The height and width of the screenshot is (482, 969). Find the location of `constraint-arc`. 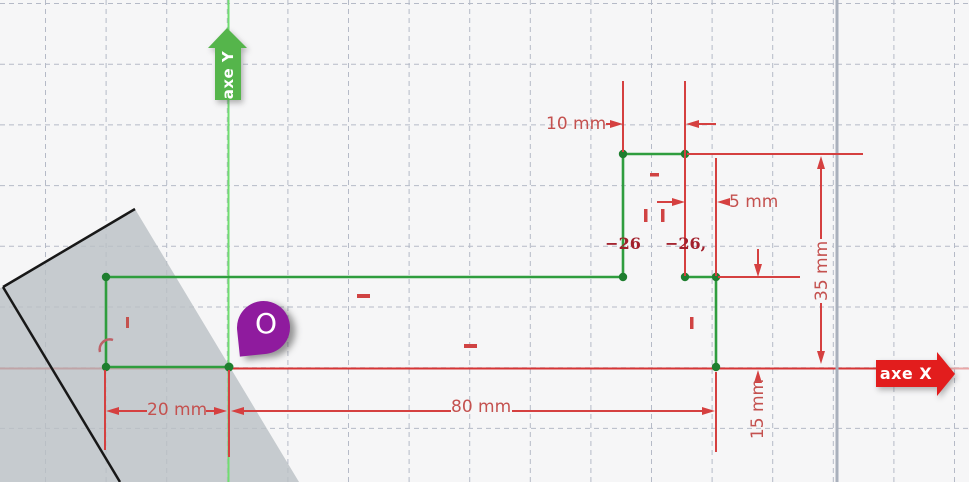

constraint-arc is located at coordinates (106, 345).